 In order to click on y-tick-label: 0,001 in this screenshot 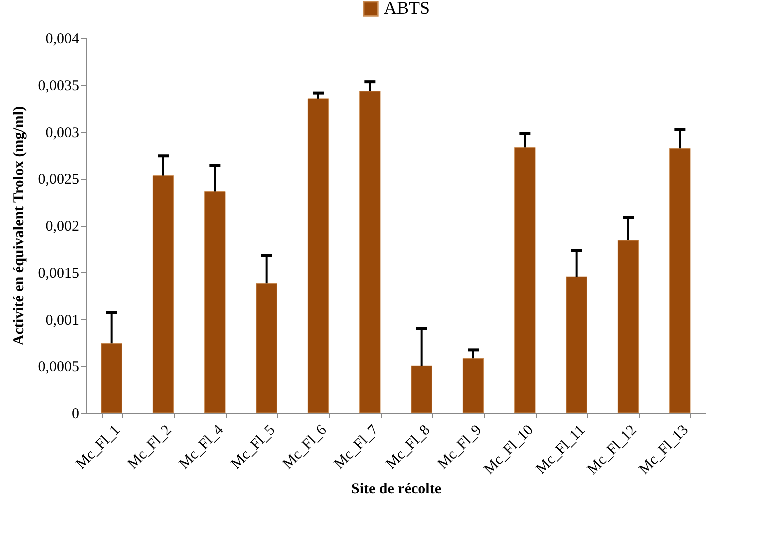, I will do `click(63, 320)`.